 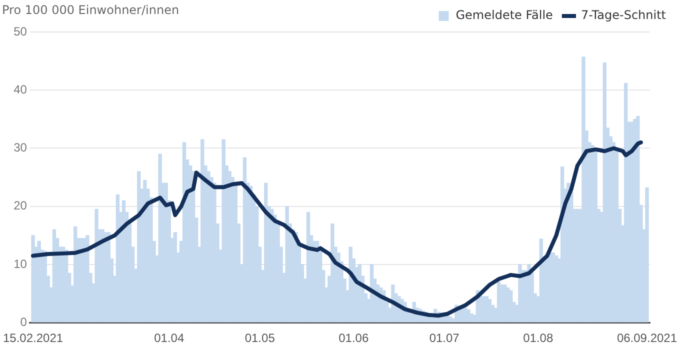 I want to click on x-tick-label: 01.06, so click(x=353, y=338).